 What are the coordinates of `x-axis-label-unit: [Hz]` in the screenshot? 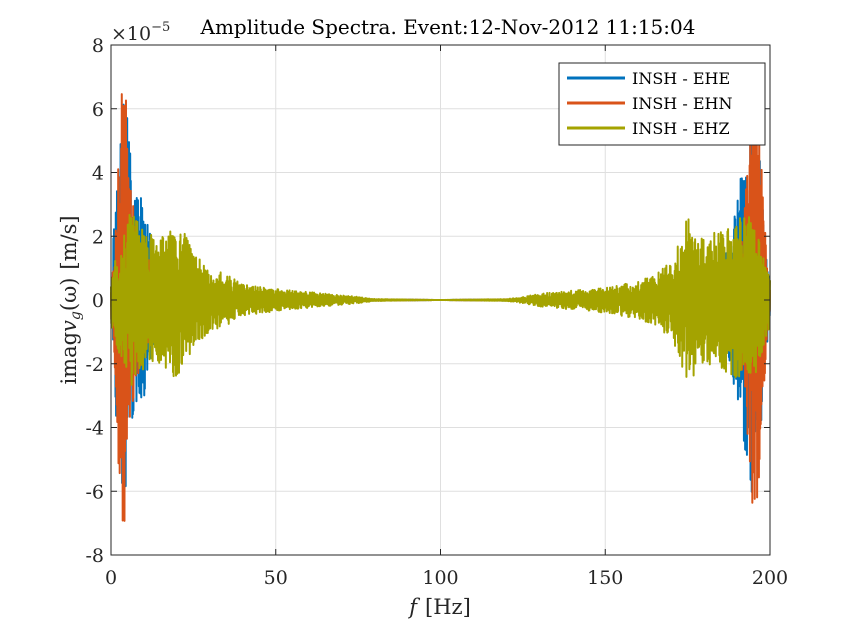 It's located at (448, 607).